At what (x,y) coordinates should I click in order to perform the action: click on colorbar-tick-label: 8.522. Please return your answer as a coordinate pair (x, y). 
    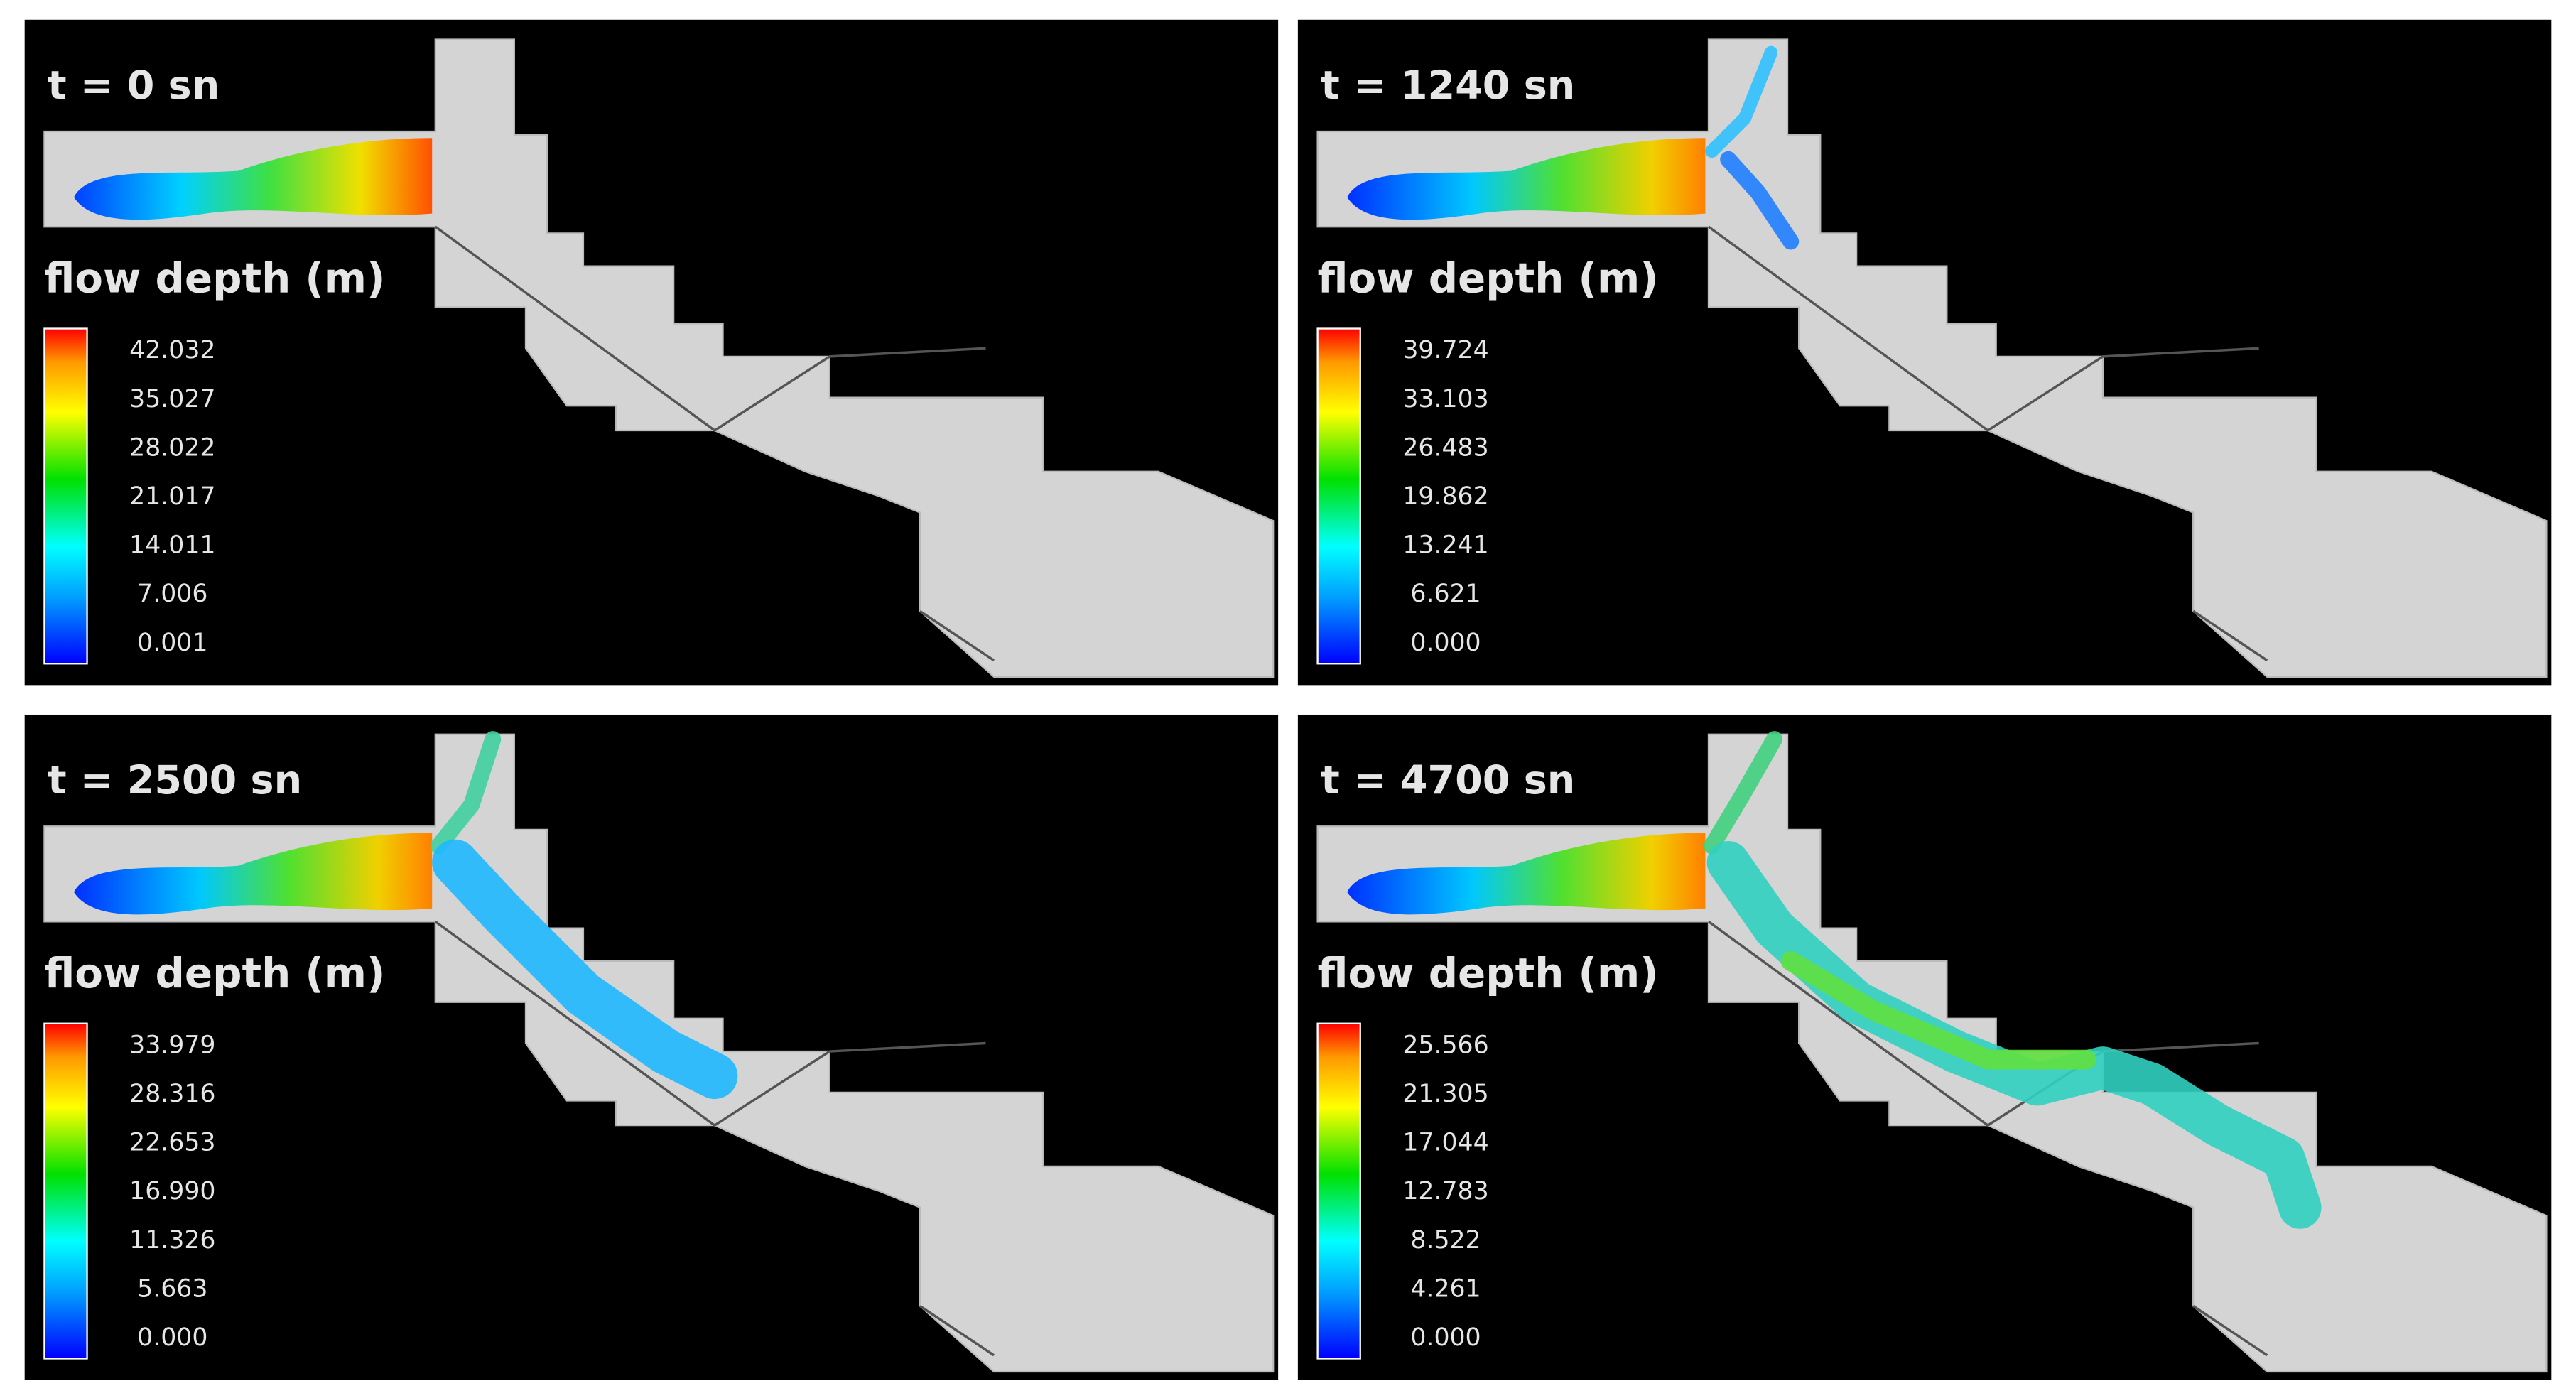
    Looking at the image, I should click on (1445, 1240).